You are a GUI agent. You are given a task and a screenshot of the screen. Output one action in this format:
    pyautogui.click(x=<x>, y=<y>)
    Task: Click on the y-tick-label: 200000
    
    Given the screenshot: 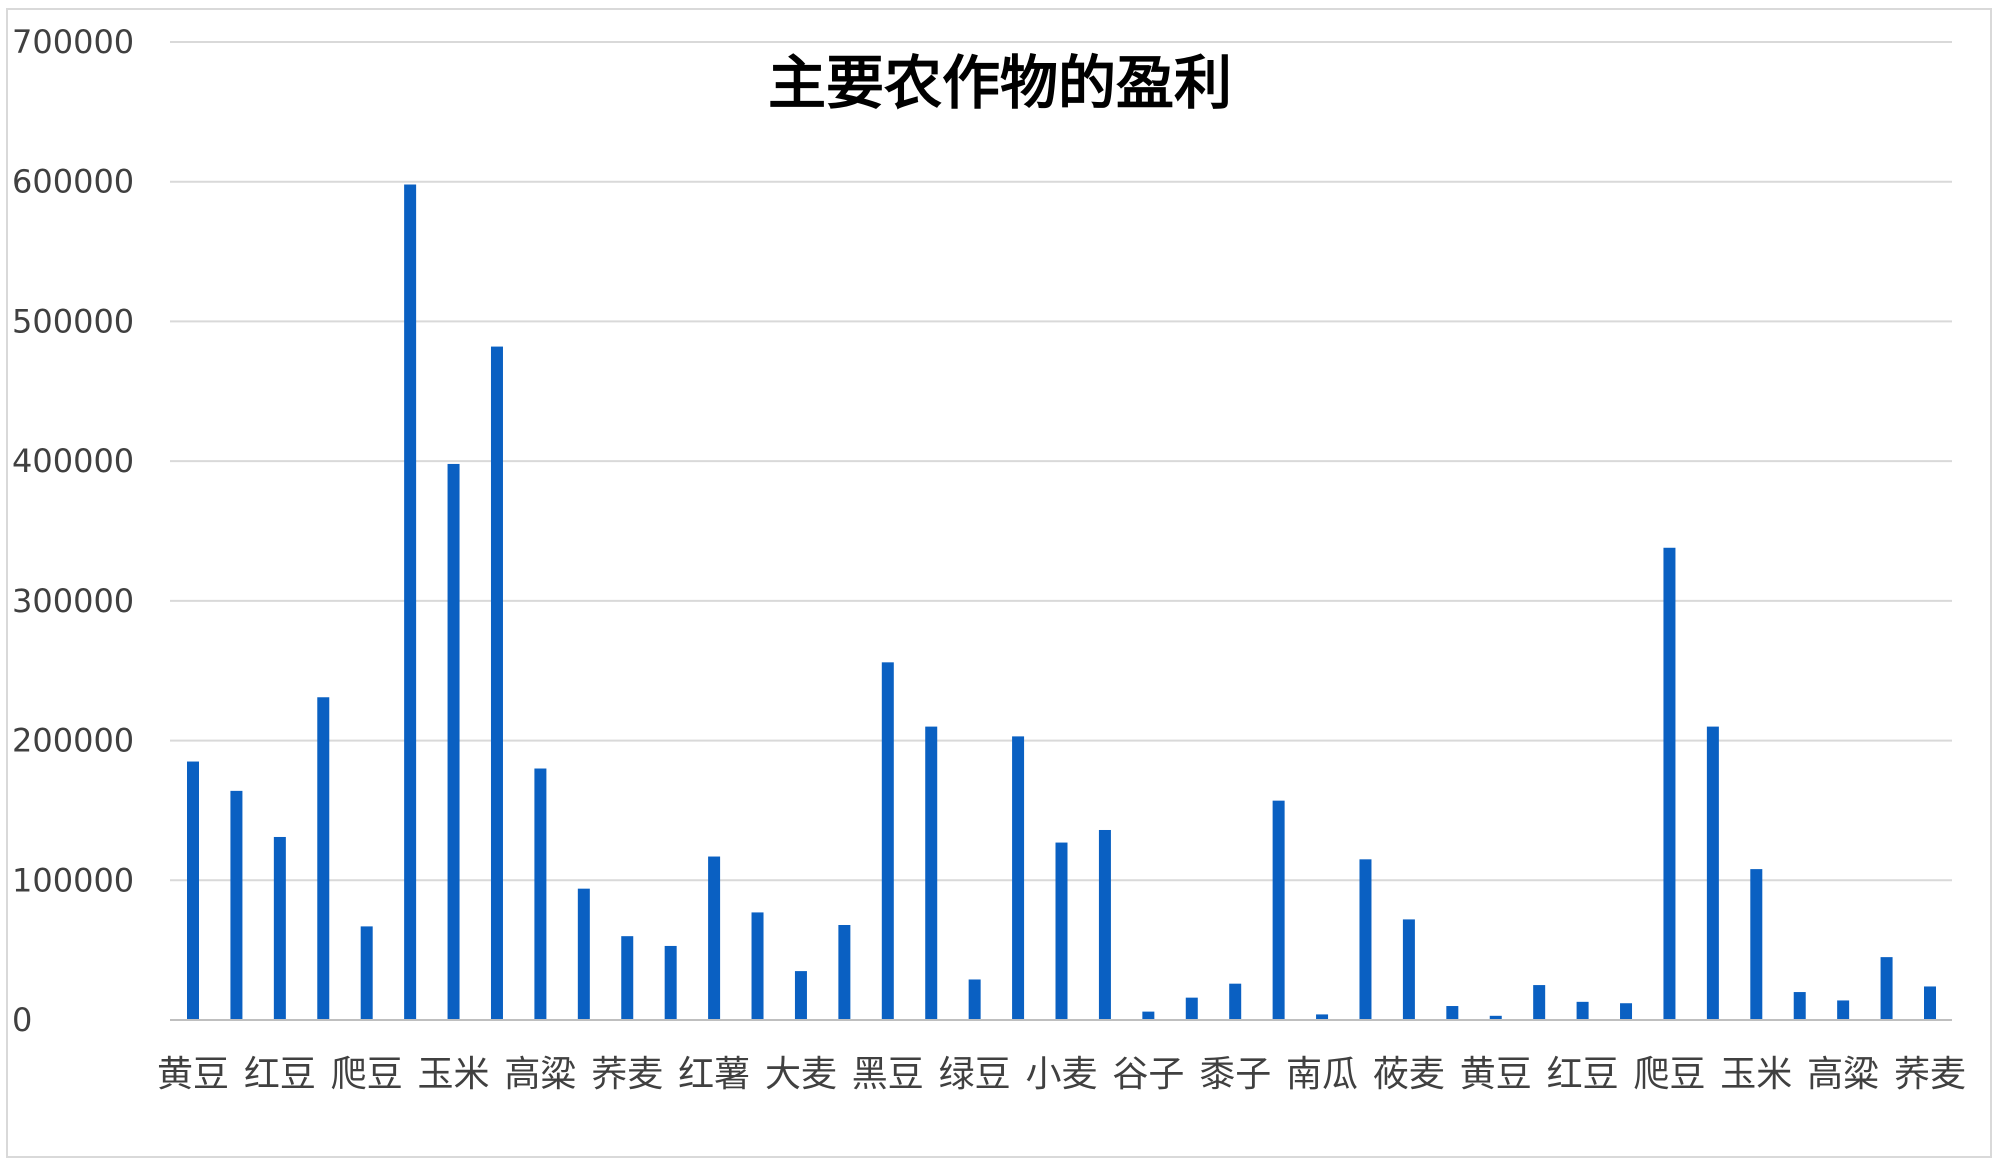 What is the action you would take?
    pyautogui.click(x=73, y=741)
    